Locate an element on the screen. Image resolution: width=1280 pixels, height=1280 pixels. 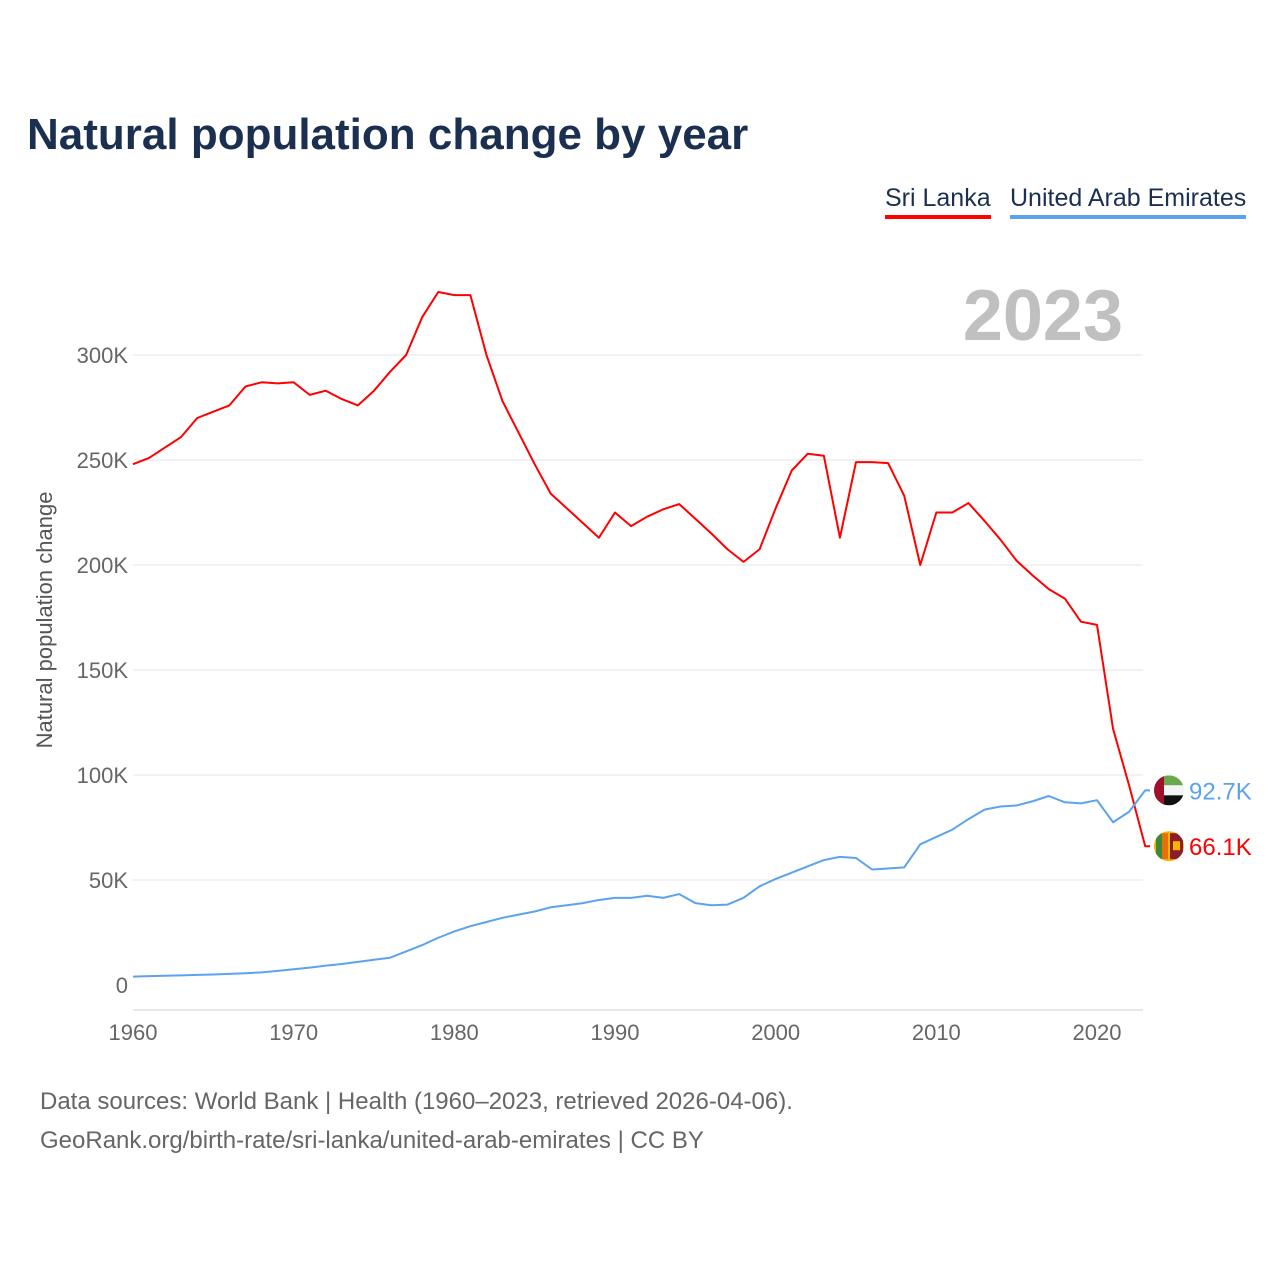
end-value-label-sri-lanka: 66.1K is located at coordinates (1220, 847).